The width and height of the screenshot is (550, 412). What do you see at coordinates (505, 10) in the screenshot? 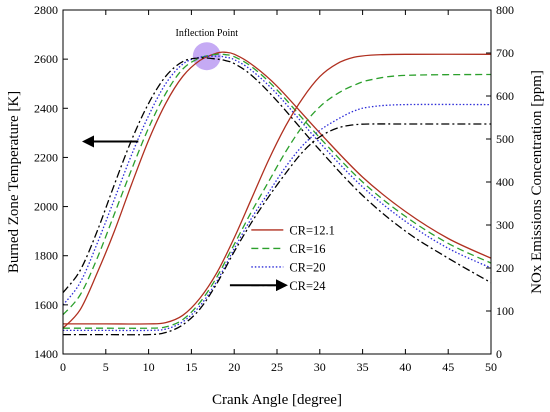
I see `y-right-tick-label: 800` at bounding box center [505, 10].